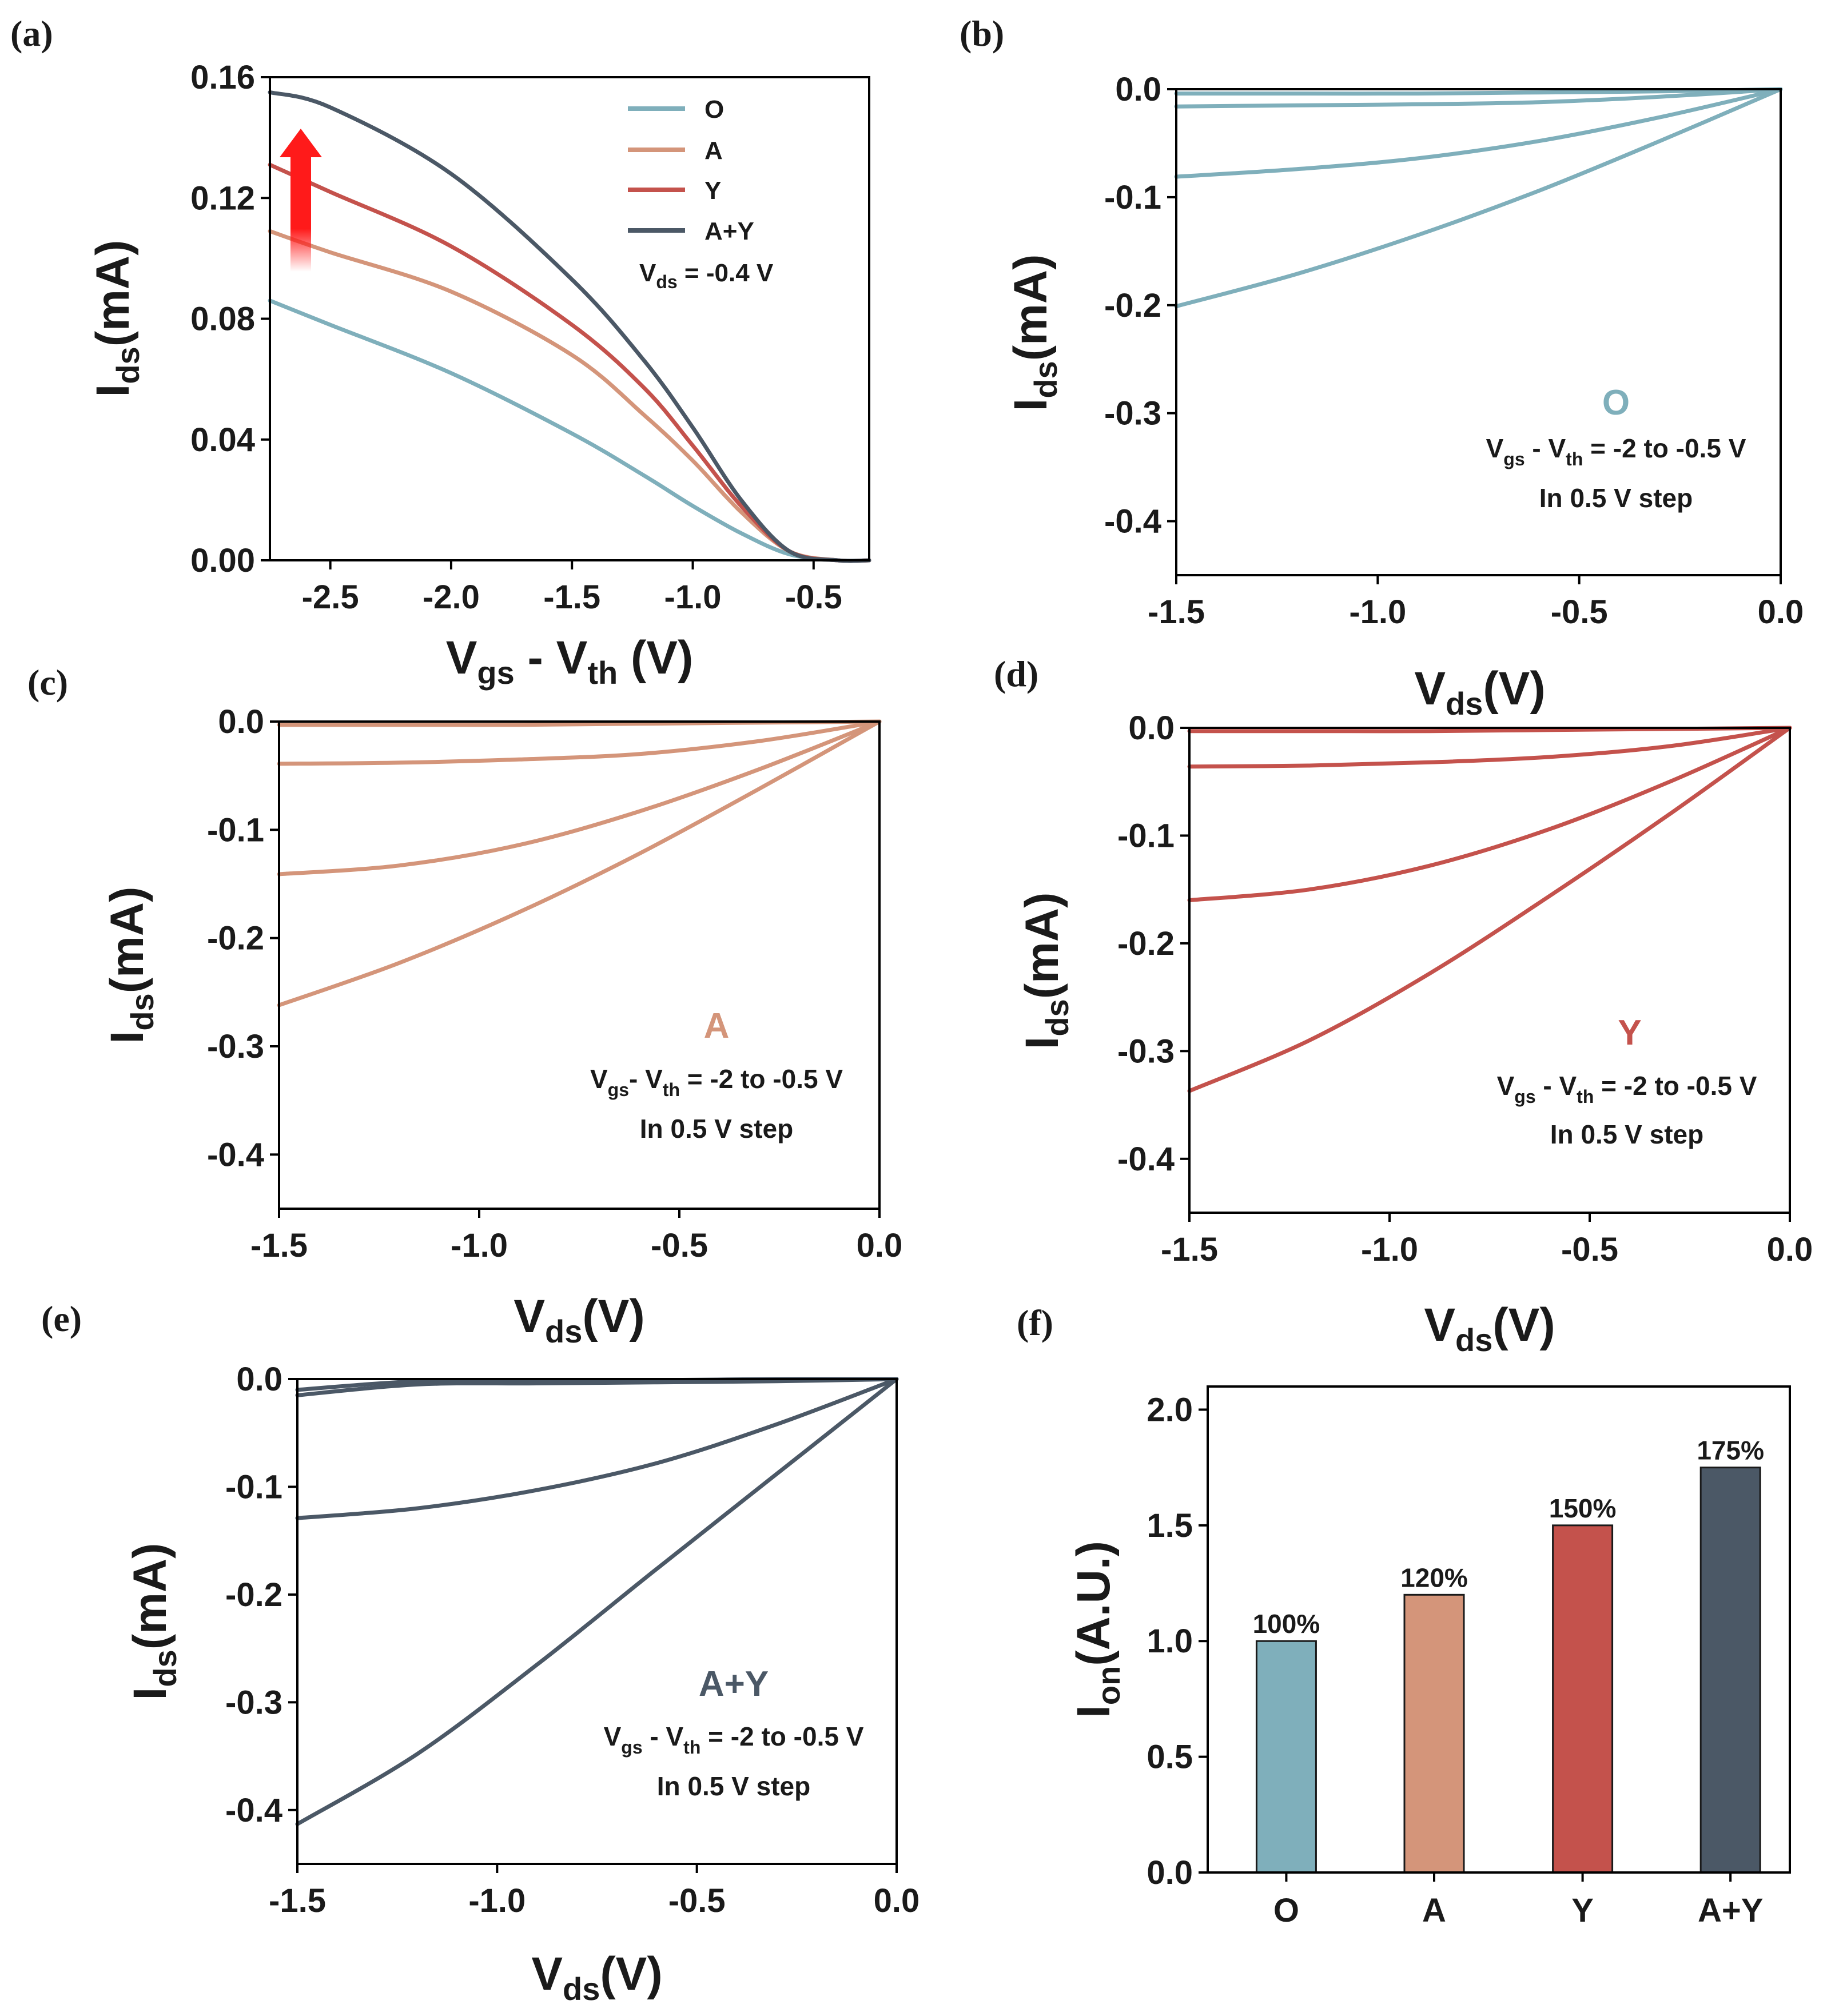 The width and height of the screenshot is (1831, 2016). I want to click on panel-a-curves, so click(570, 326).